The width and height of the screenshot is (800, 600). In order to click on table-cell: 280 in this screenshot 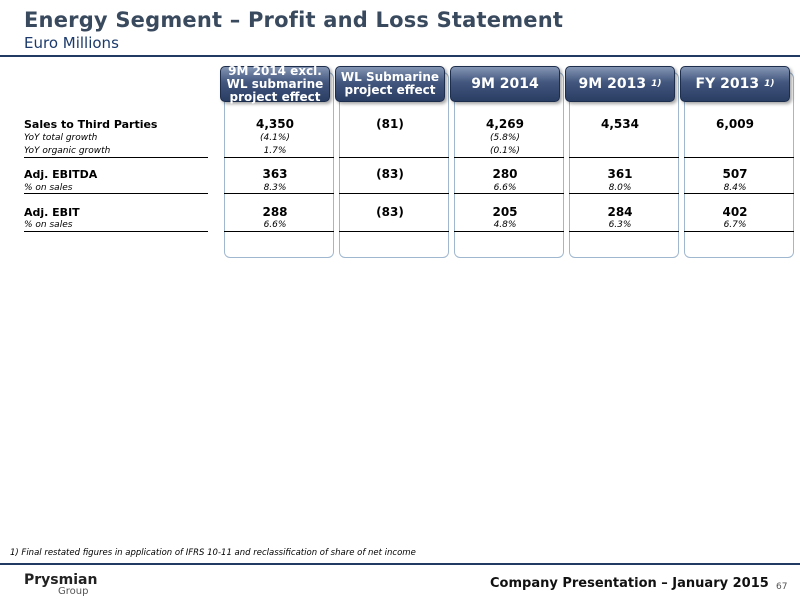, I will do `click(505, 174)`.